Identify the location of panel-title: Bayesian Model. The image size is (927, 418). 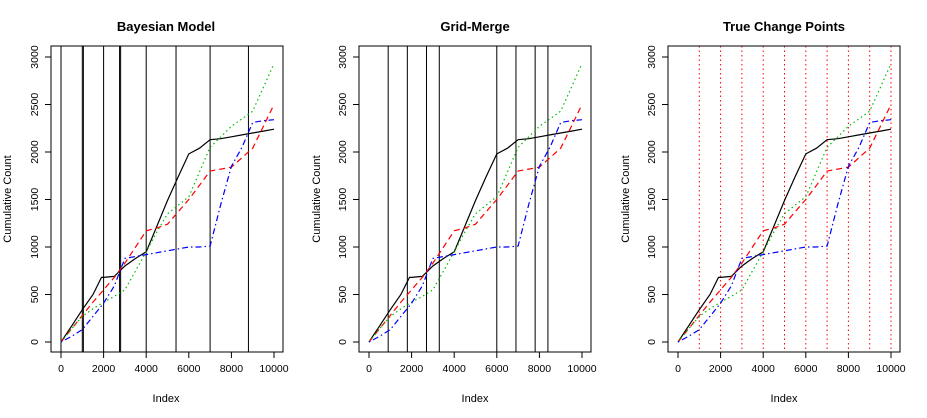
(166, 26).